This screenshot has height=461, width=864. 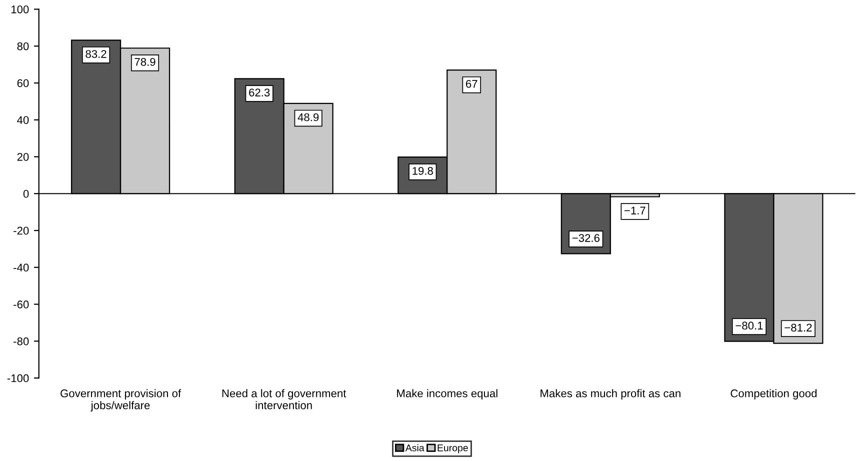 What do you see at coordinates (422, 170) in the screenshot?
I see `data-label: 19.8` at bounding box center [422, 170].